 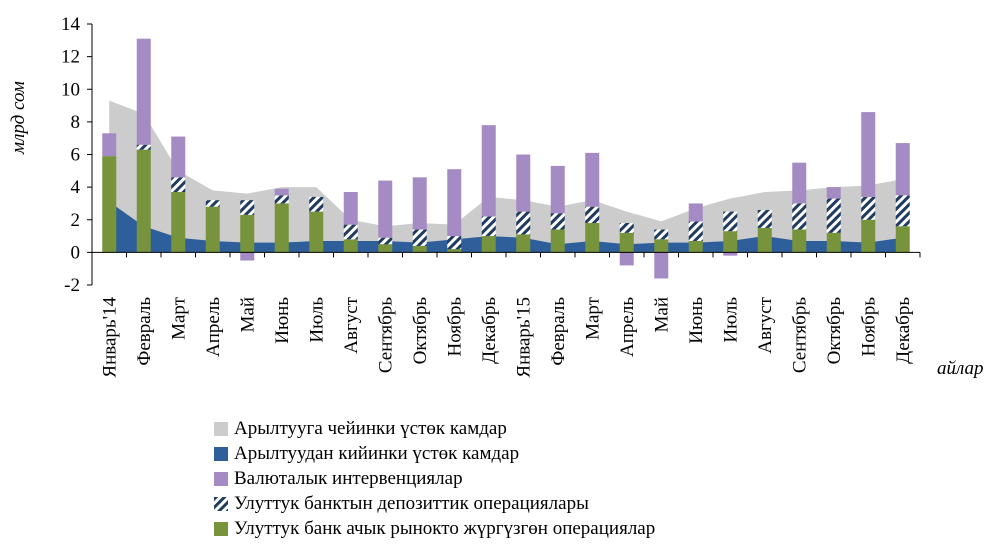 What do you see at coordinates (76, 252) in the screenshot?
I see `y-tick-label: 0` at bounding box center [76, 252].